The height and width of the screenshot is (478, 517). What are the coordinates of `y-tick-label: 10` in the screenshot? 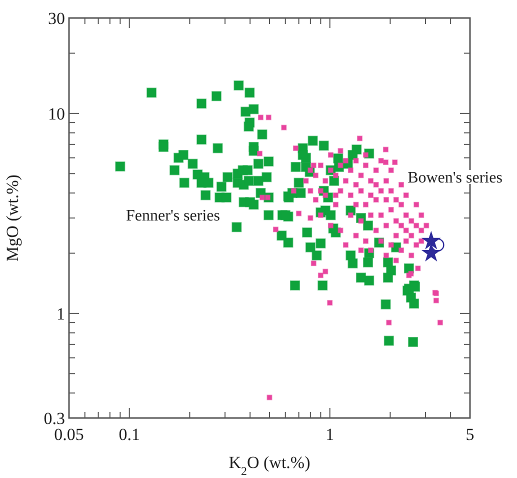 It's located at (56, 114).